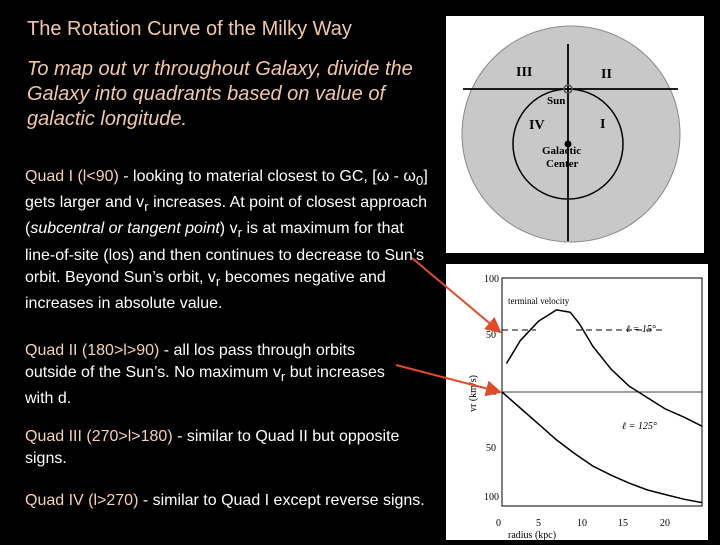 This screenshot has height=545, width=720. I want to click on sun-label: Sun, so click(556, 101).